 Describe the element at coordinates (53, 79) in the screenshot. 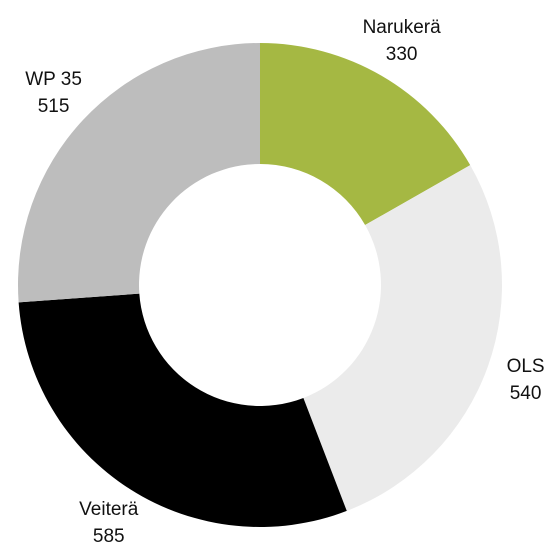

I see `slice-label: WP 35` at that location.